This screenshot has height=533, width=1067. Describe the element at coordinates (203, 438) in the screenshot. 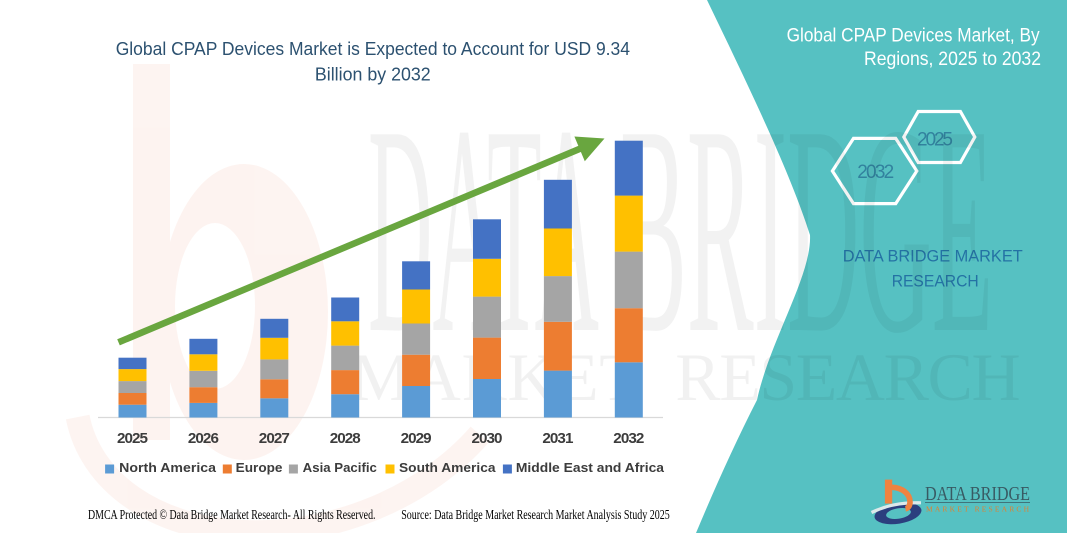

I see `svg-text: 2026` at that location.